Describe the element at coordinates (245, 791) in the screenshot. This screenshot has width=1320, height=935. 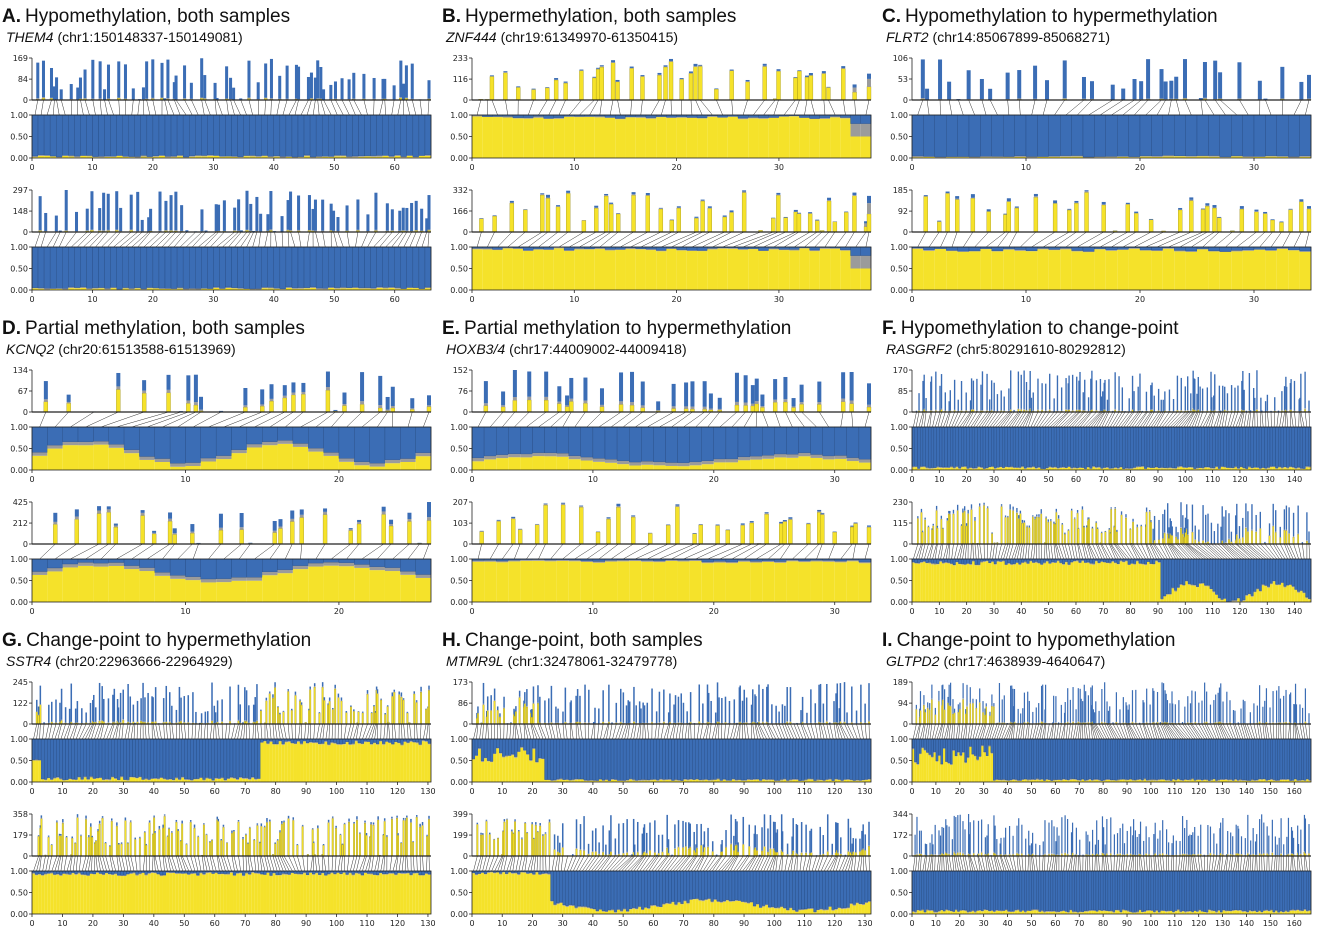
I see `x-tick-label: 70` at that location.